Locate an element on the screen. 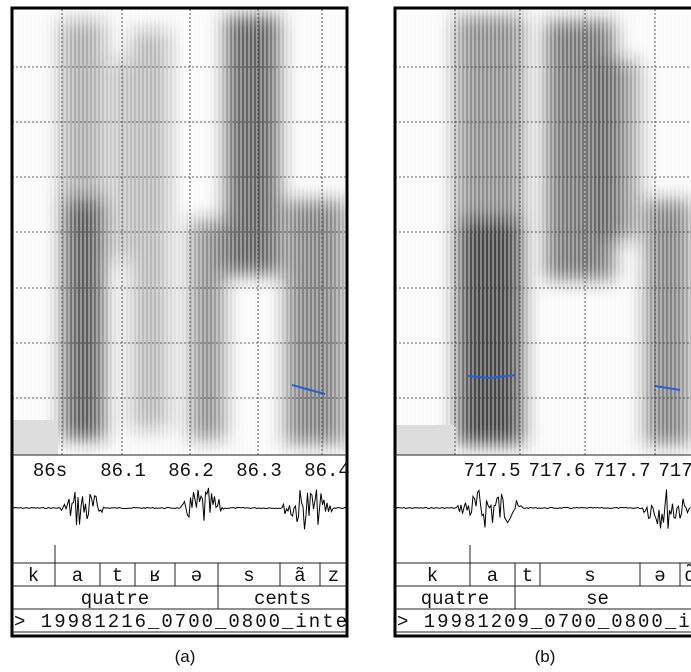  time-label: 717.5 is located at coordinates (491, 471).